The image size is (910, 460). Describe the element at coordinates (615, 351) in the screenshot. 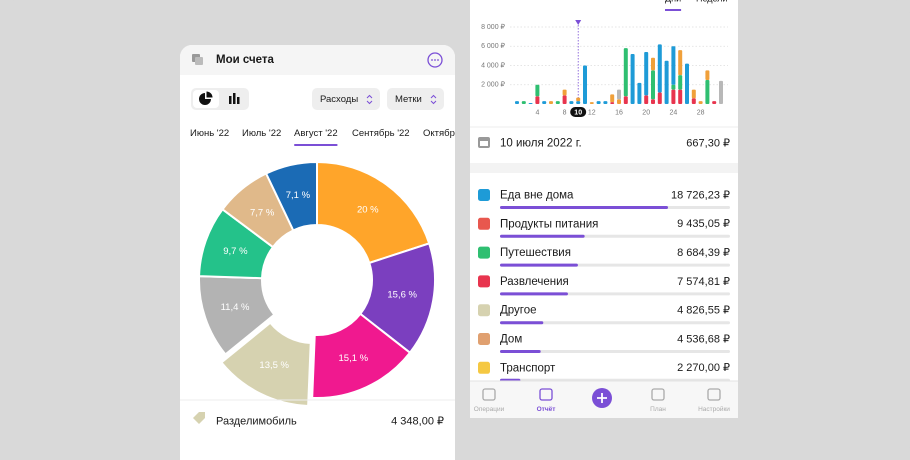

I see `progress-track` at that location.